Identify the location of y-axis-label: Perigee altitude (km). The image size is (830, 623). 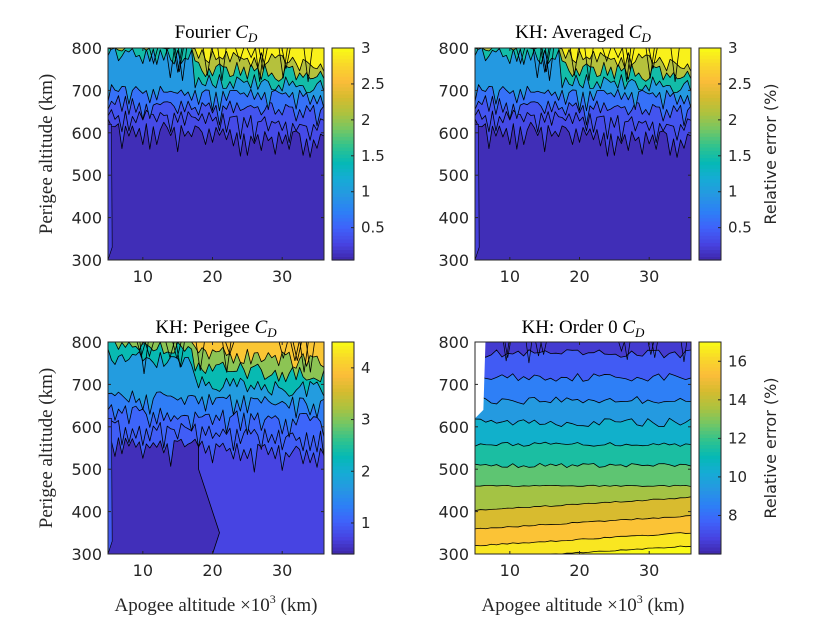
(46, 154).